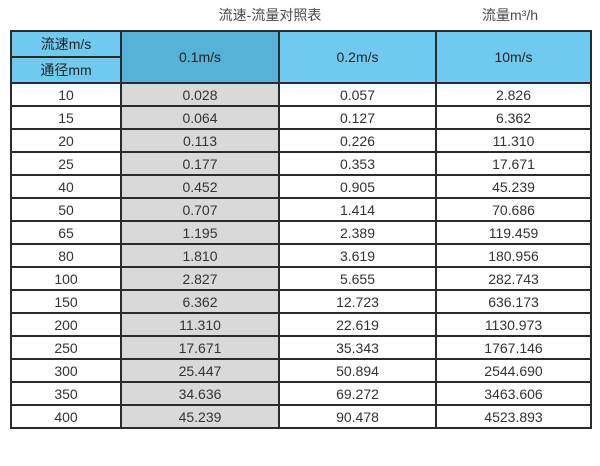 The width and height of the screenshot is (600, 466). I want to click on flow-cell-0-1ms: 17.671, so click(200, 347).